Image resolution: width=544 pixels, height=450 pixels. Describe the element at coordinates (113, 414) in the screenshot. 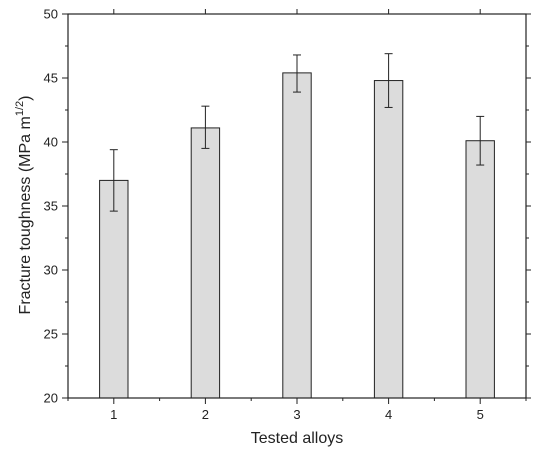

I see `x-tick-label-1: 1` at that location.